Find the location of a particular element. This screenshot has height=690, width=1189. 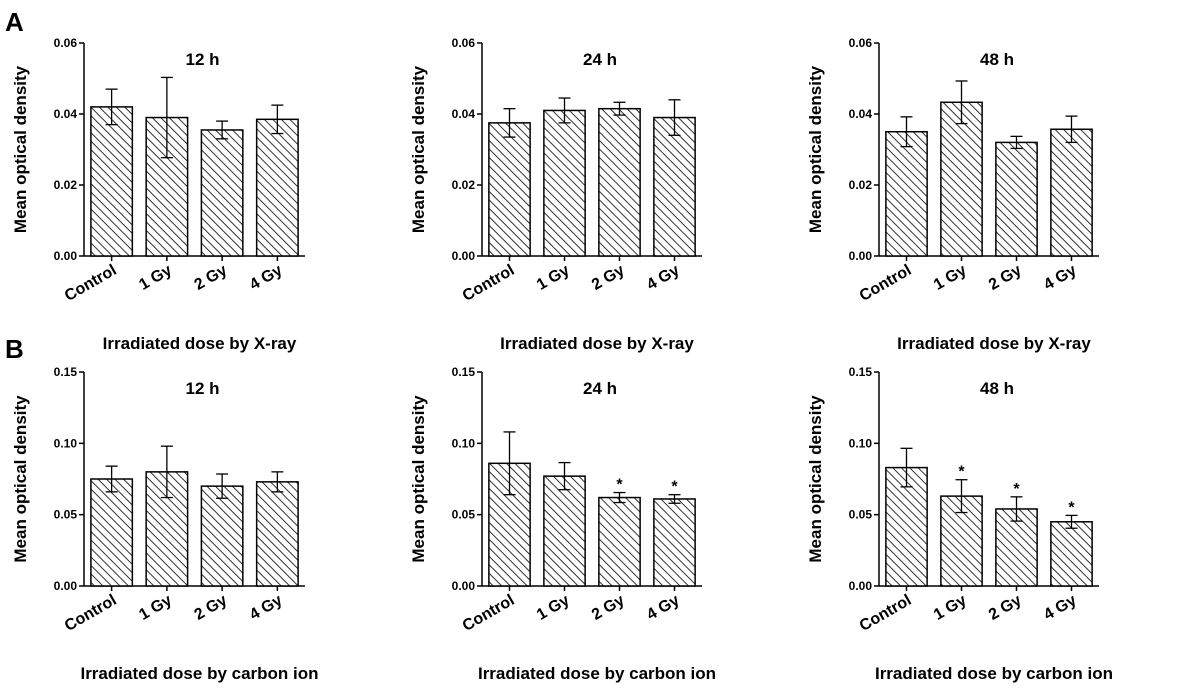

chart-title: 12 h is located at coordinates (202, 388).